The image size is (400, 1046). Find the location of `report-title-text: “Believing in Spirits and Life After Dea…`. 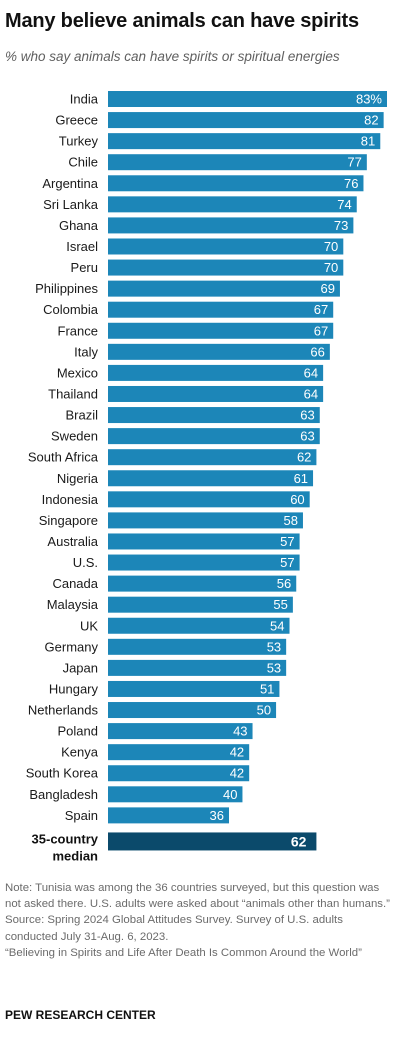

report-title-text: “Believing in Spirits and Life After Dea… is located at coordinates (183, 952).